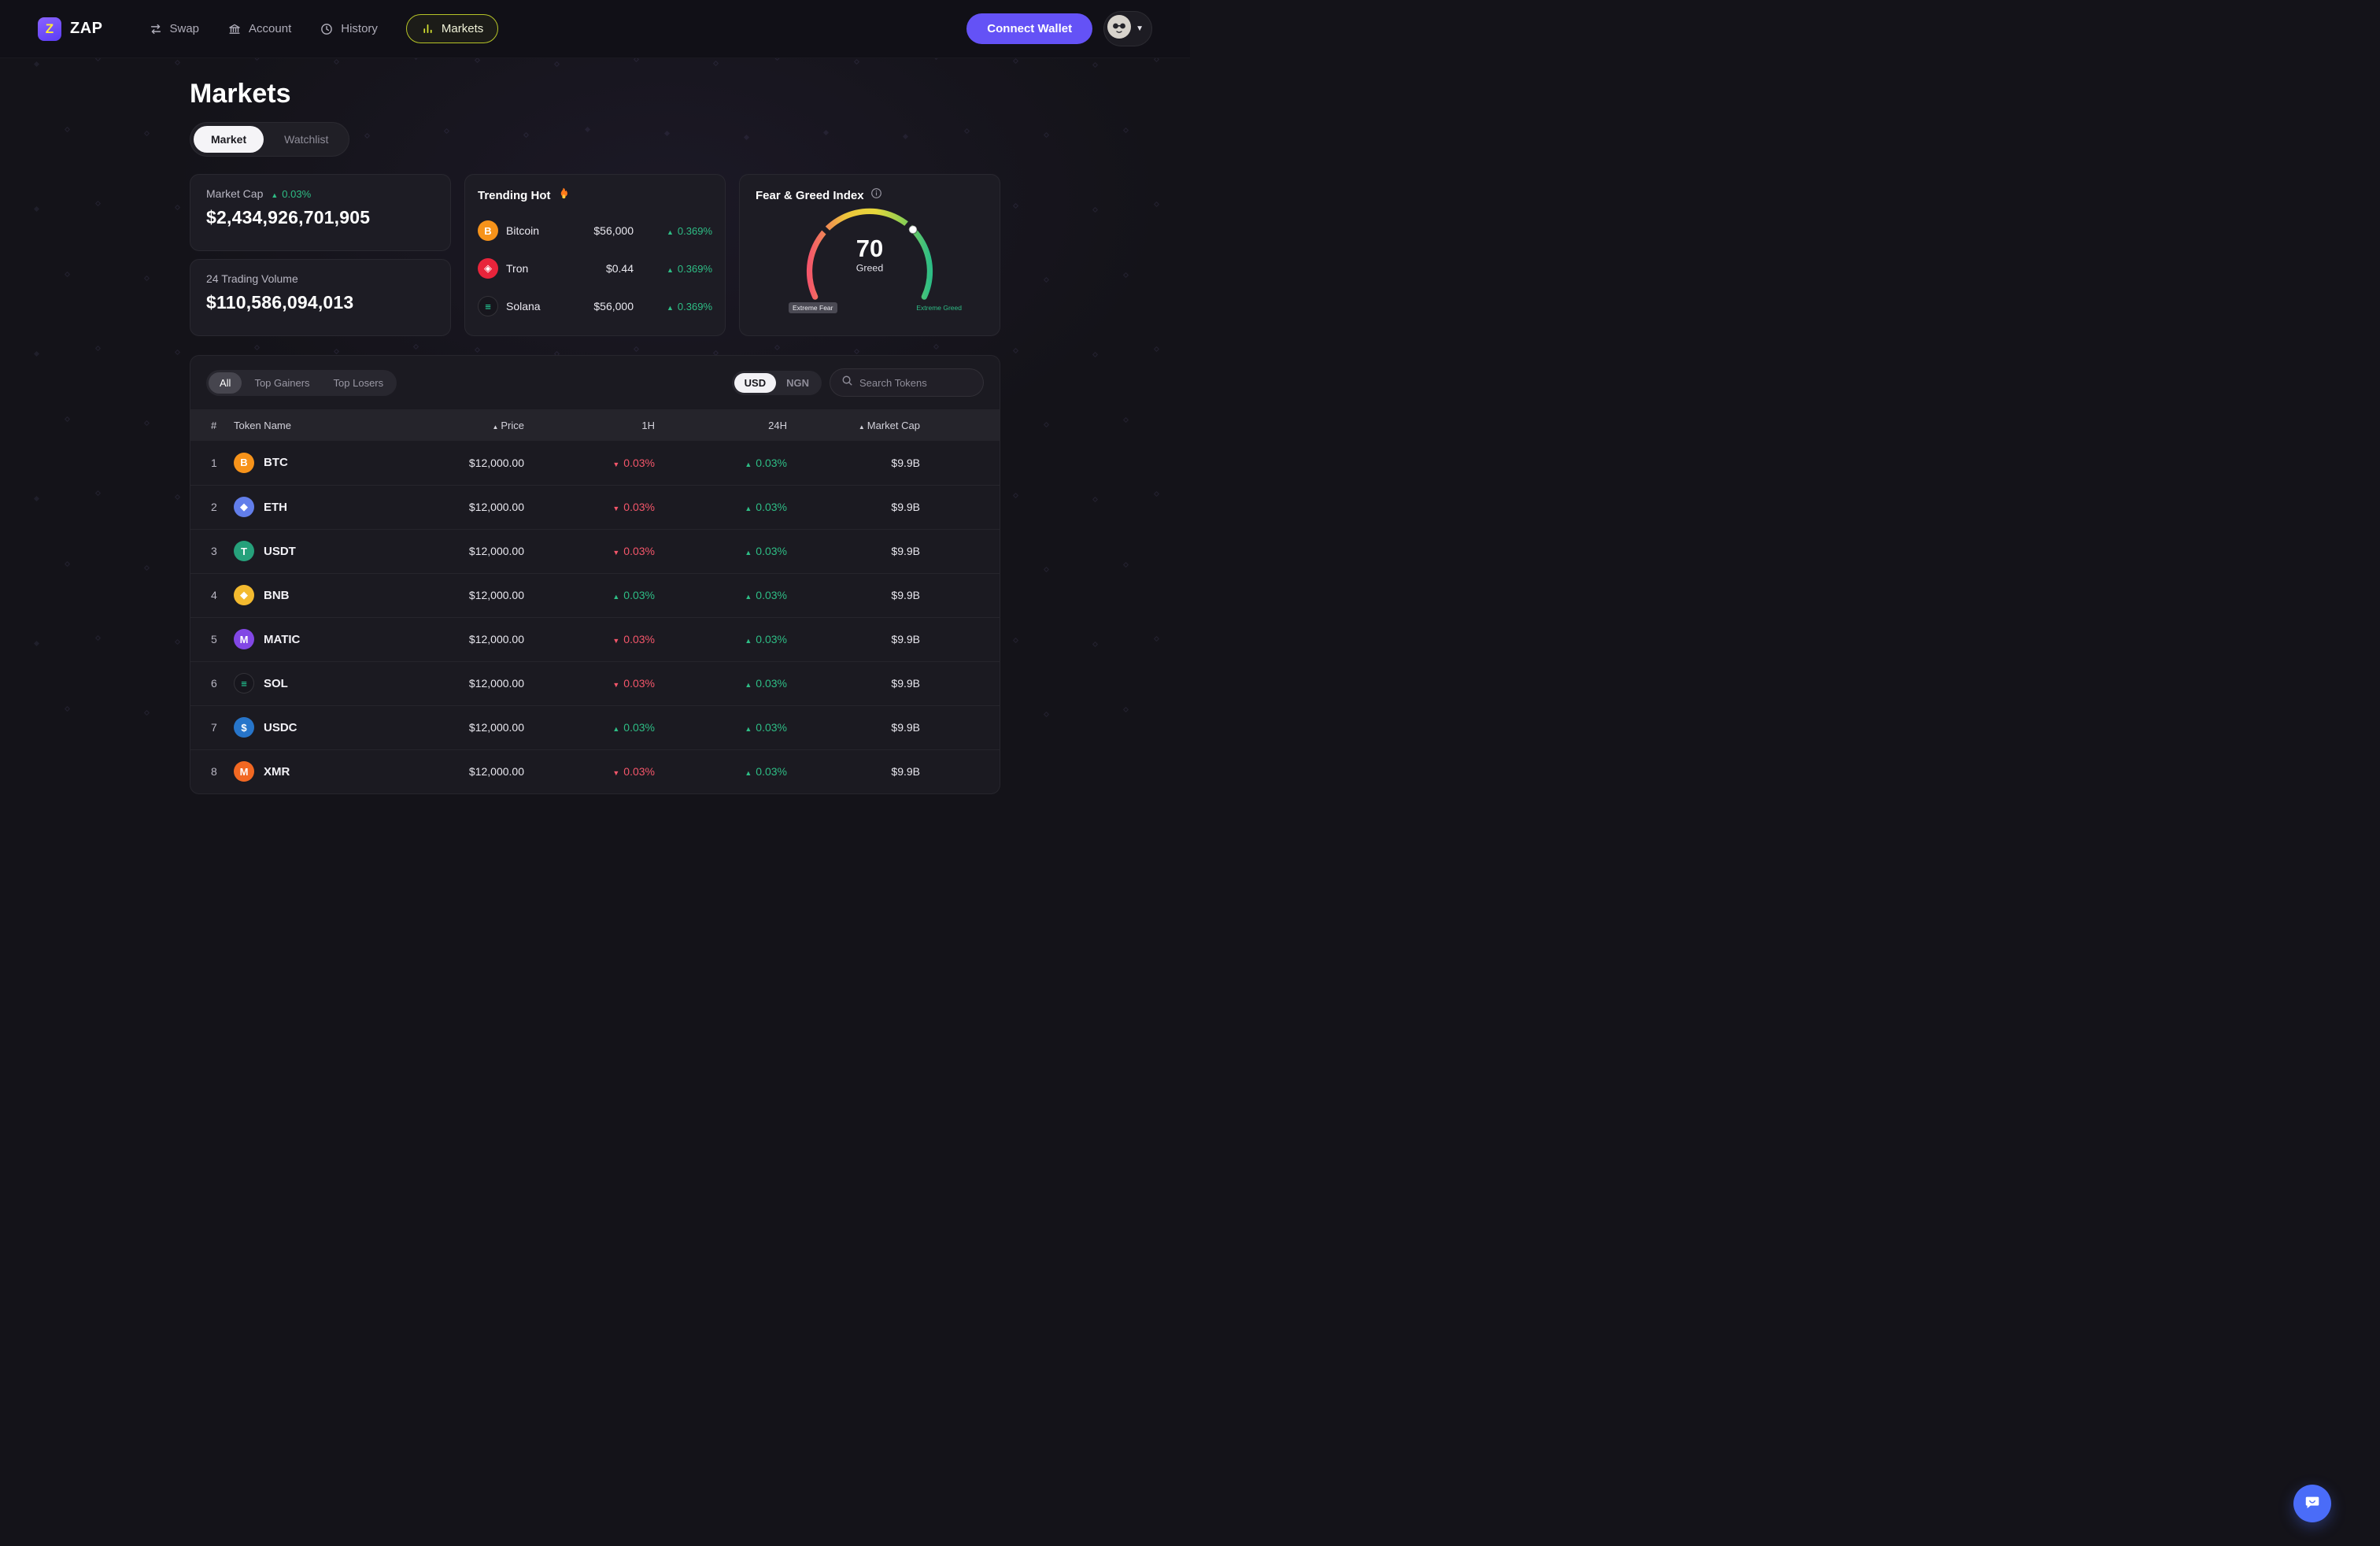 This screenshot has width=2380, height=1546. I want to click on token-symbol: SOL, so click(276, 683).